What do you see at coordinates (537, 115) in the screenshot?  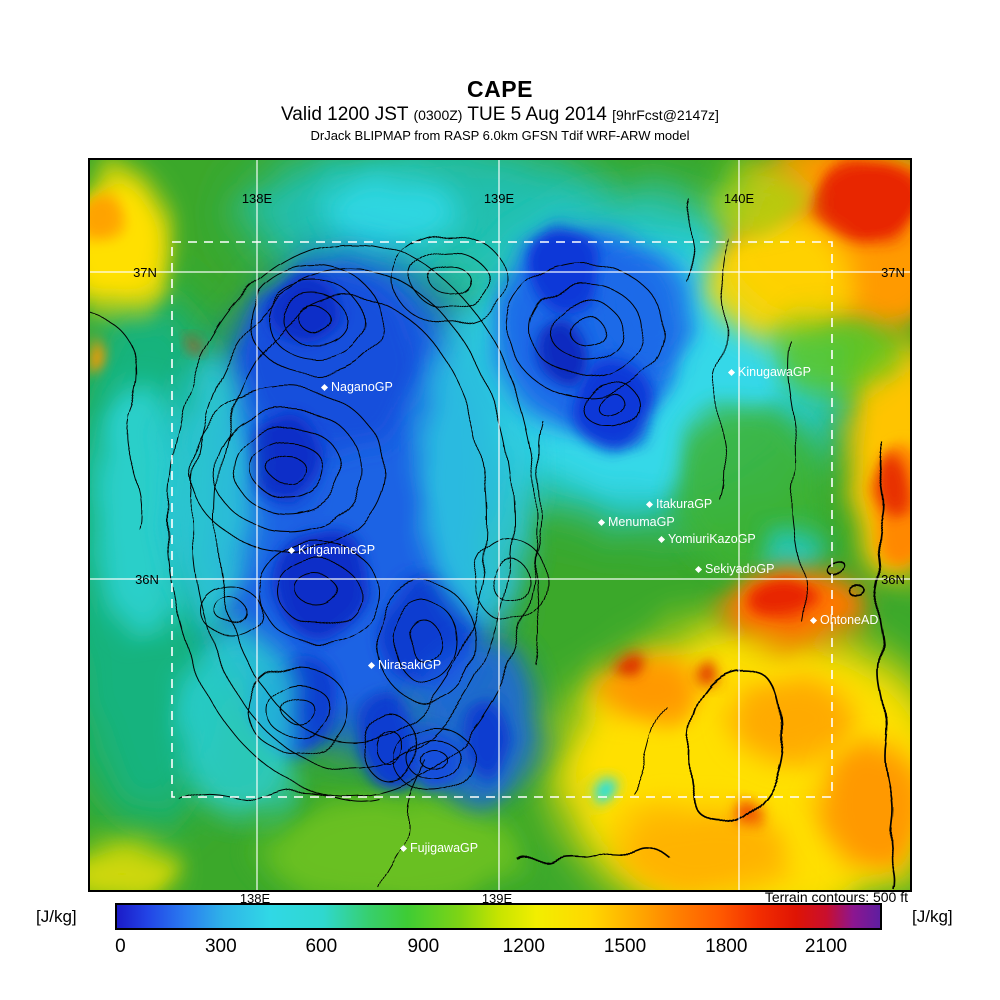 I see `valid-date: TUE 5 Aug 2014` at bounding box center [537, 115].